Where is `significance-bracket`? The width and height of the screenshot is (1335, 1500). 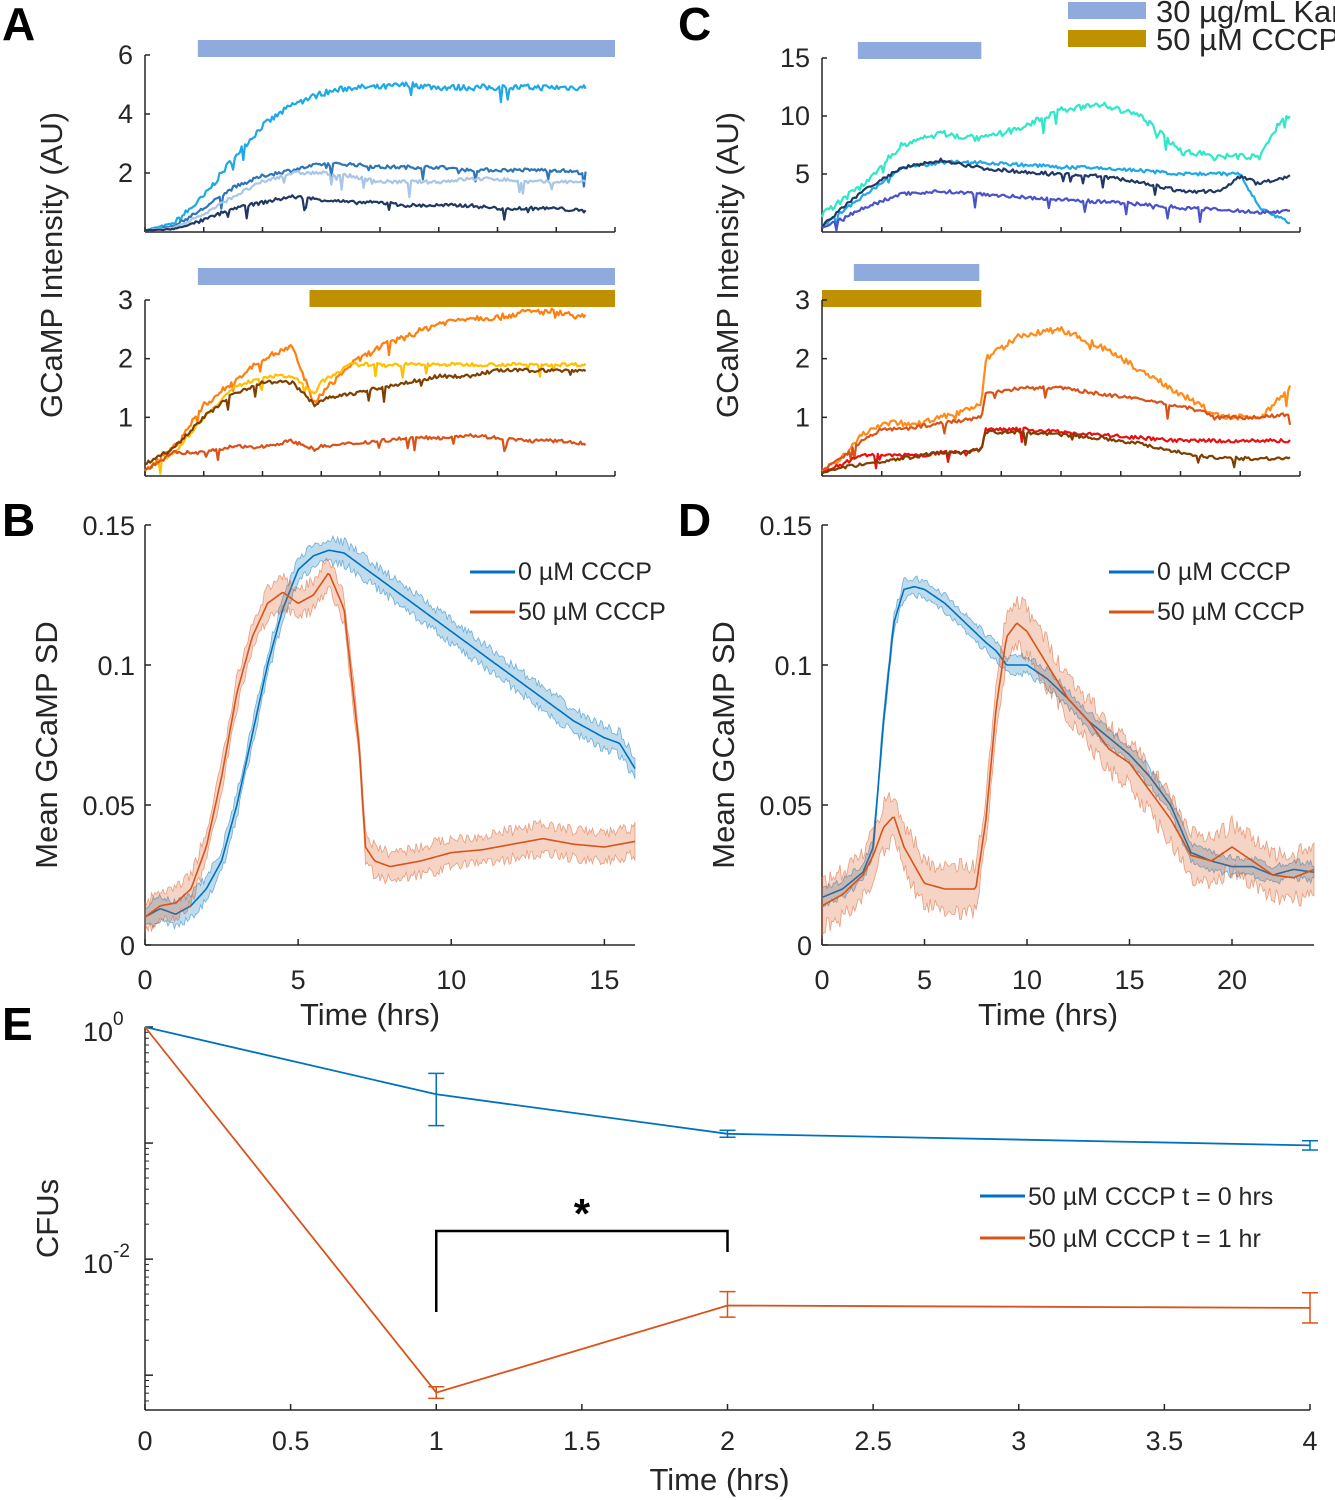 significance-bracket is located at coordinates (582, 1270).